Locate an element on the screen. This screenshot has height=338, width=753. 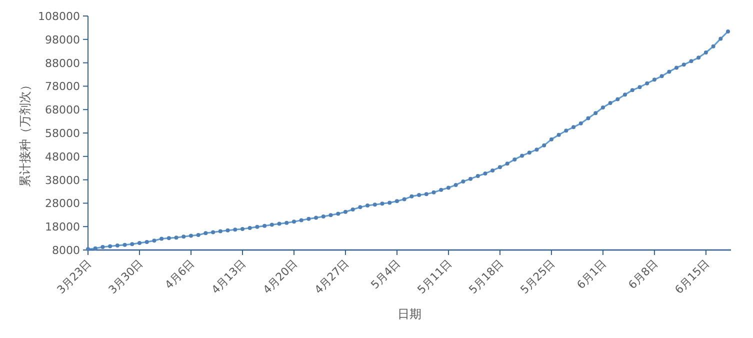
y-tick-label: 98000 is located at coordinates (62, 39).